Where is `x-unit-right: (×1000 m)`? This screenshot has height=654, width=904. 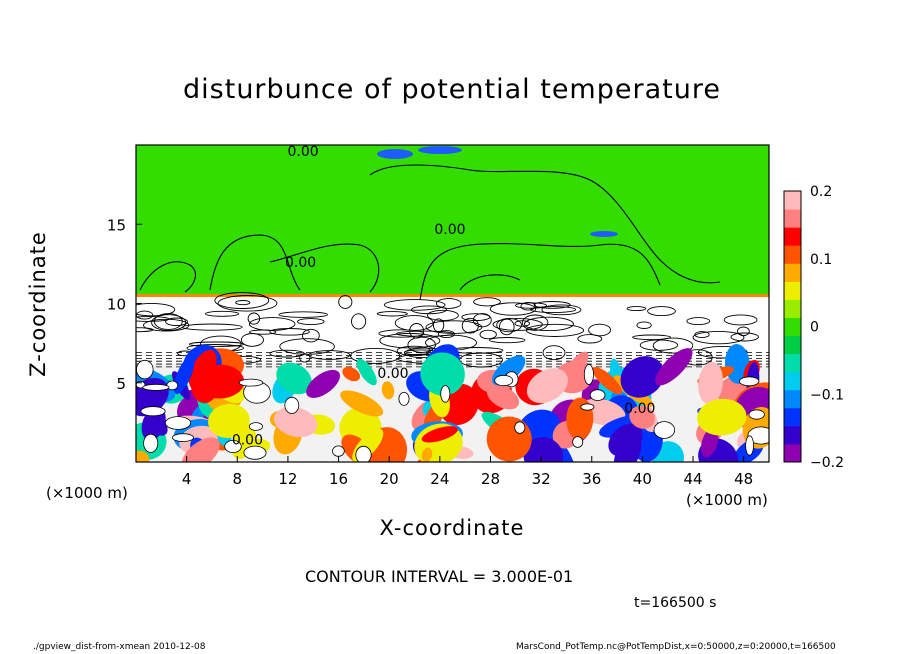
x-unit-right: (×1000 m) is located at coordinates (727, 500).